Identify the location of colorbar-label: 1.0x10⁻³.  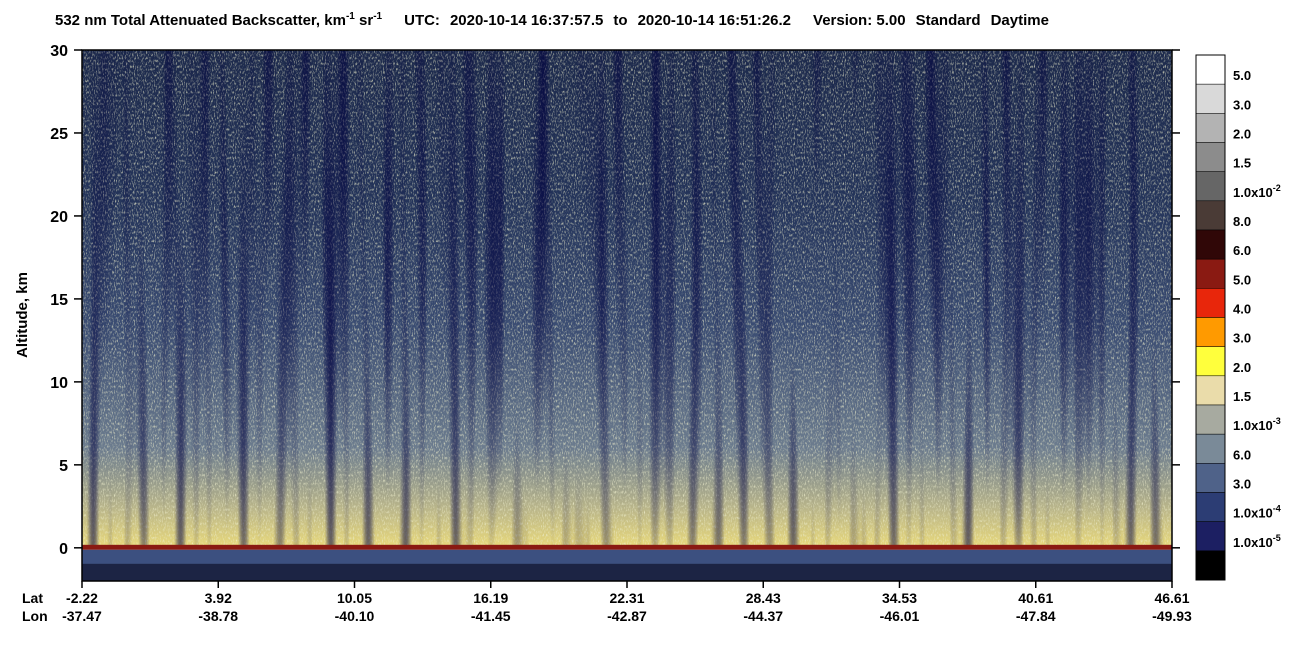
(1257, 424).